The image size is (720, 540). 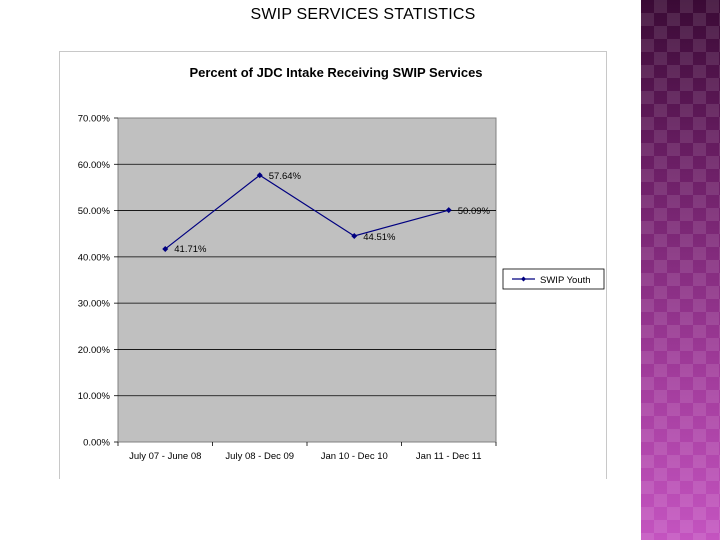 What do you see at coordinates (94, 396) in the screenshot?
I see `y-tick-label: 10.00%` at bounding box center [94, 396].